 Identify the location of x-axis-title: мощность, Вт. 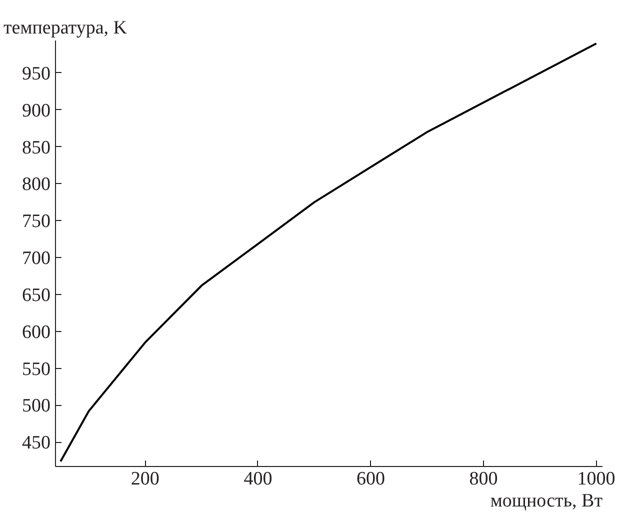
(547, 501).